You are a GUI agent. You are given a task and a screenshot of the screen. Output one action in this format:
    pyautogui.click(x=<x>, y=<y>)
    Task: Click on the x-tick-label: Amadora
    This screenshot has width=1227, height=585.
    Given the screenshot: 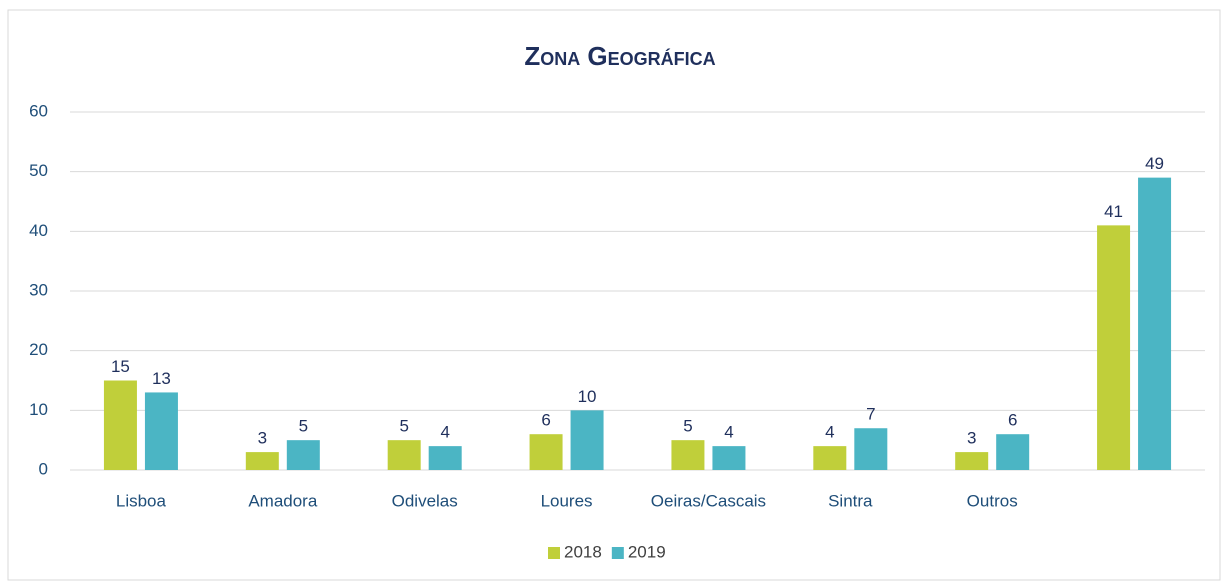 What is the action you would take?
    pyautogui.click(x=283, y=500)
    